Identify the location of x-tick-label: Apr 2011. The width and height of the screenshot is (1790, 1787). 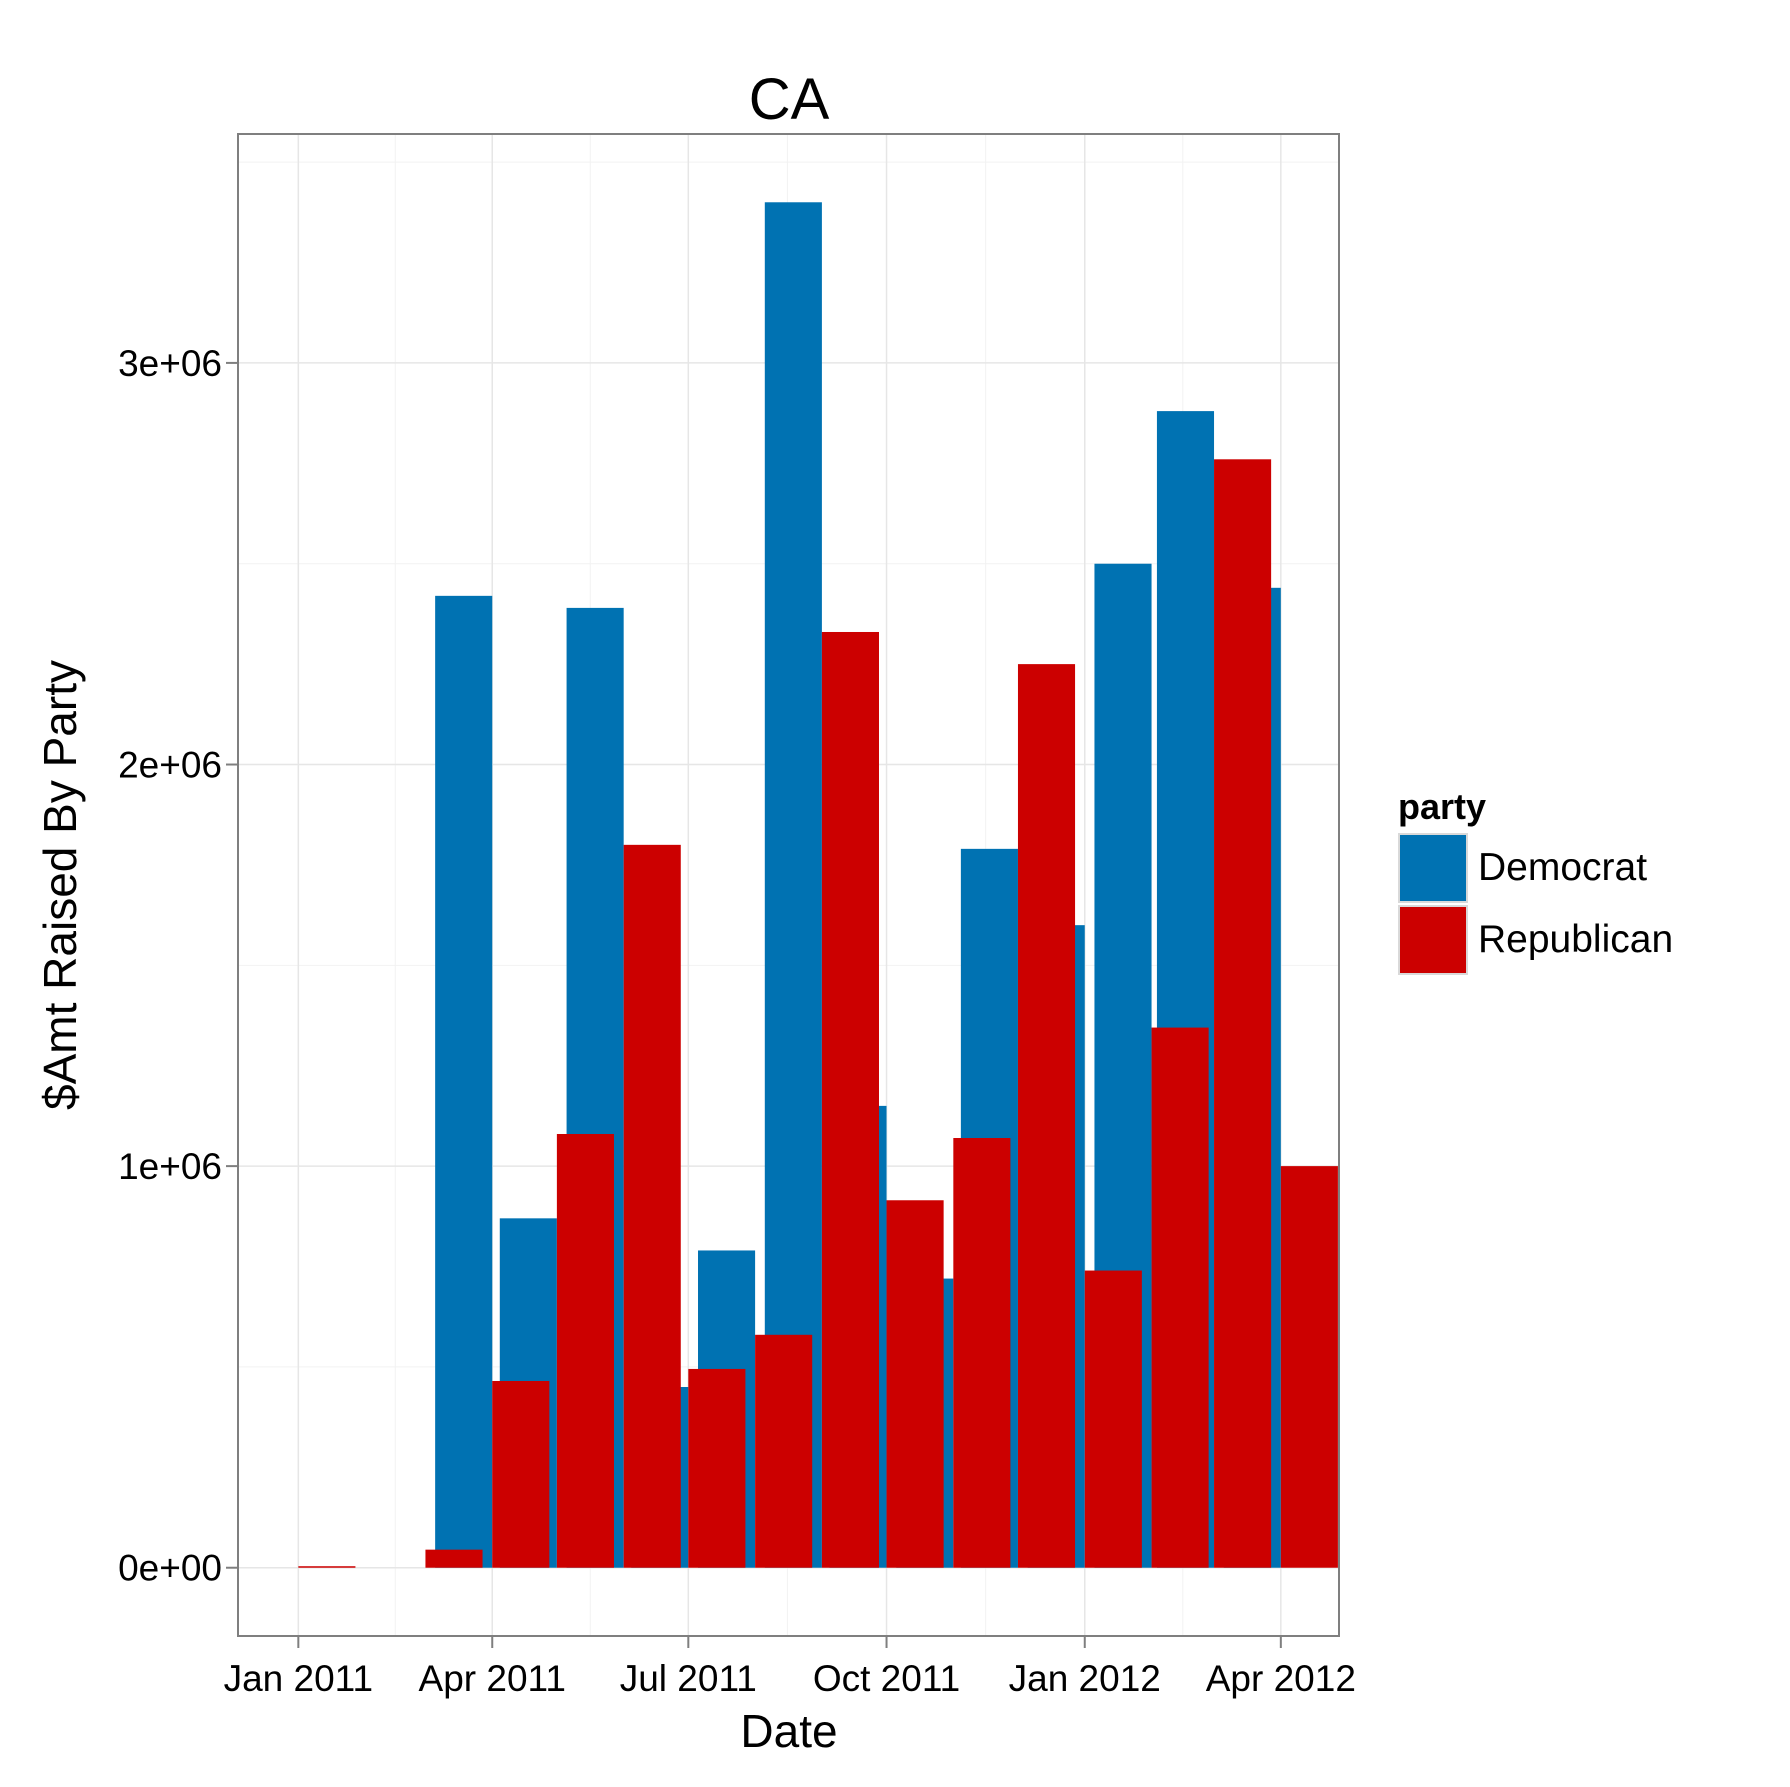
(492, 1678).